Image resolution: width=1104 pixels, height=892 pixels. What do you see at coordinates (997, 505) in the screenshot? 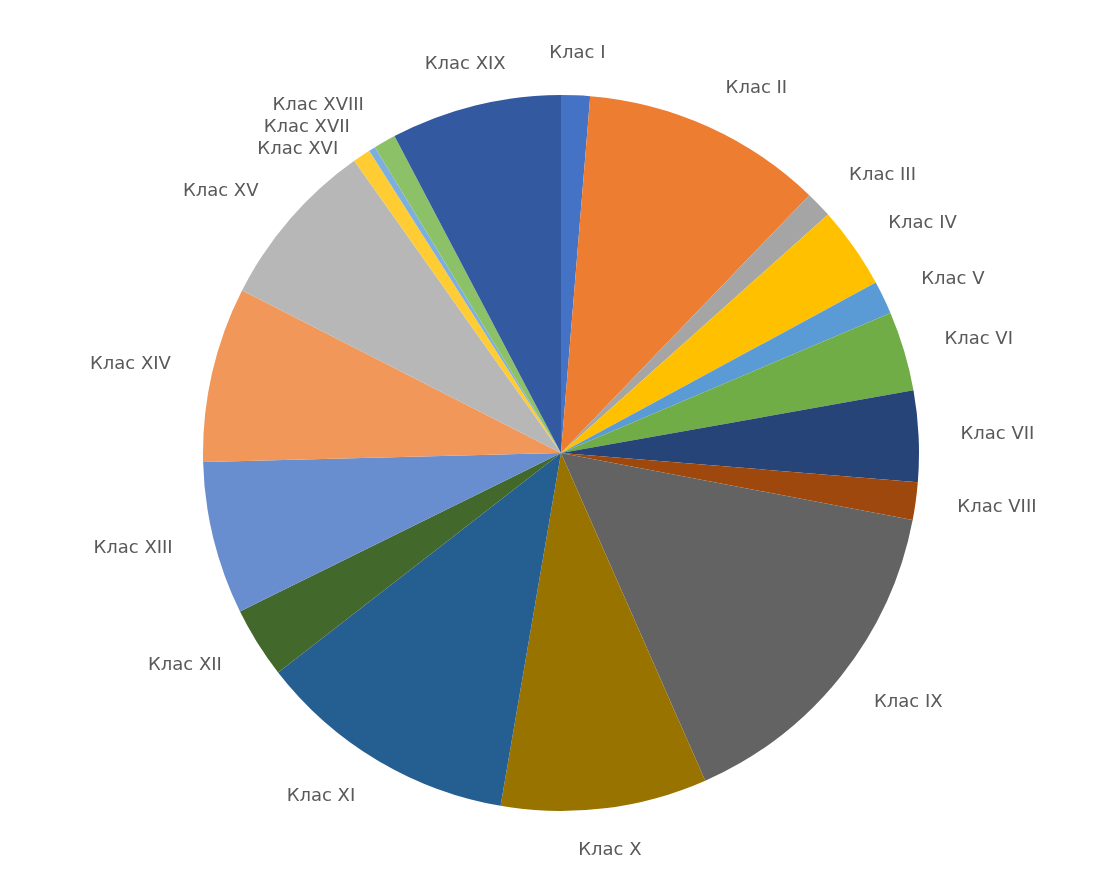
I see `slice-label: Клас VIII` at bounding box center [997, 505].